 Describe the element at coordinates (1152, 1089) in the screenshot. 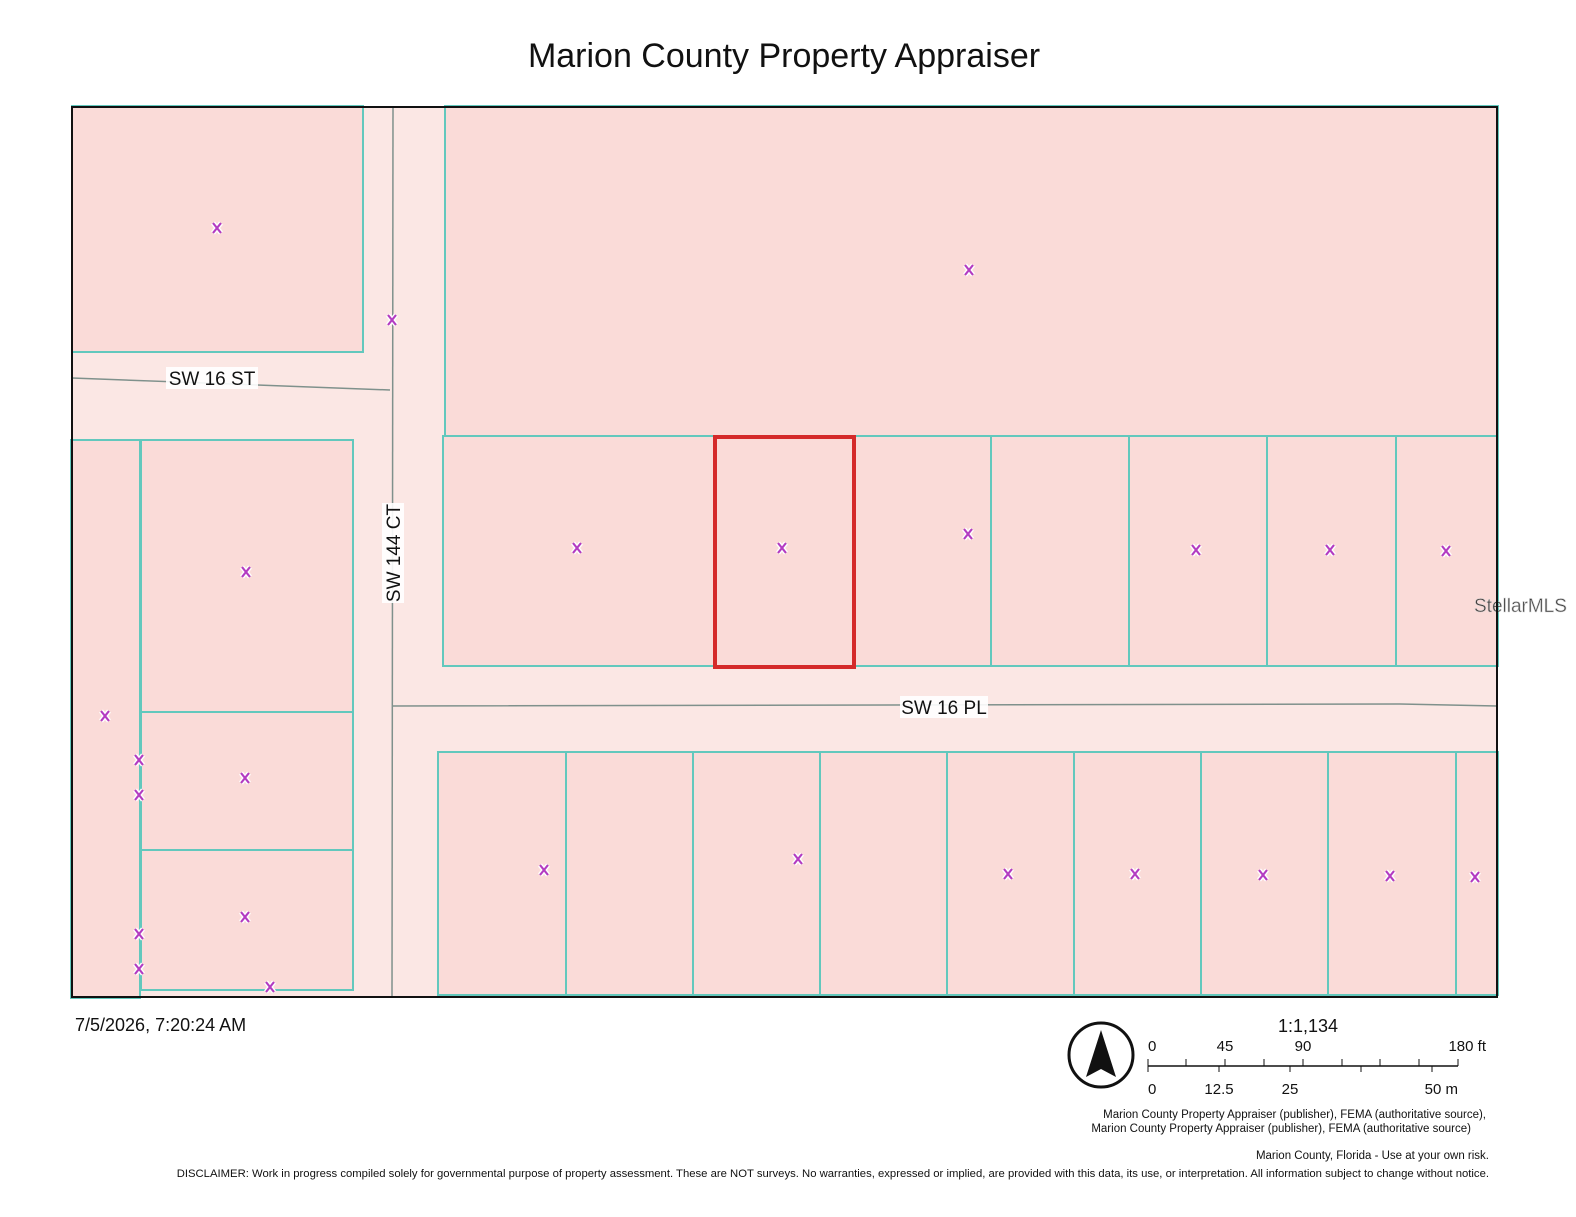

I see `scale-label-m: 0` at that location.